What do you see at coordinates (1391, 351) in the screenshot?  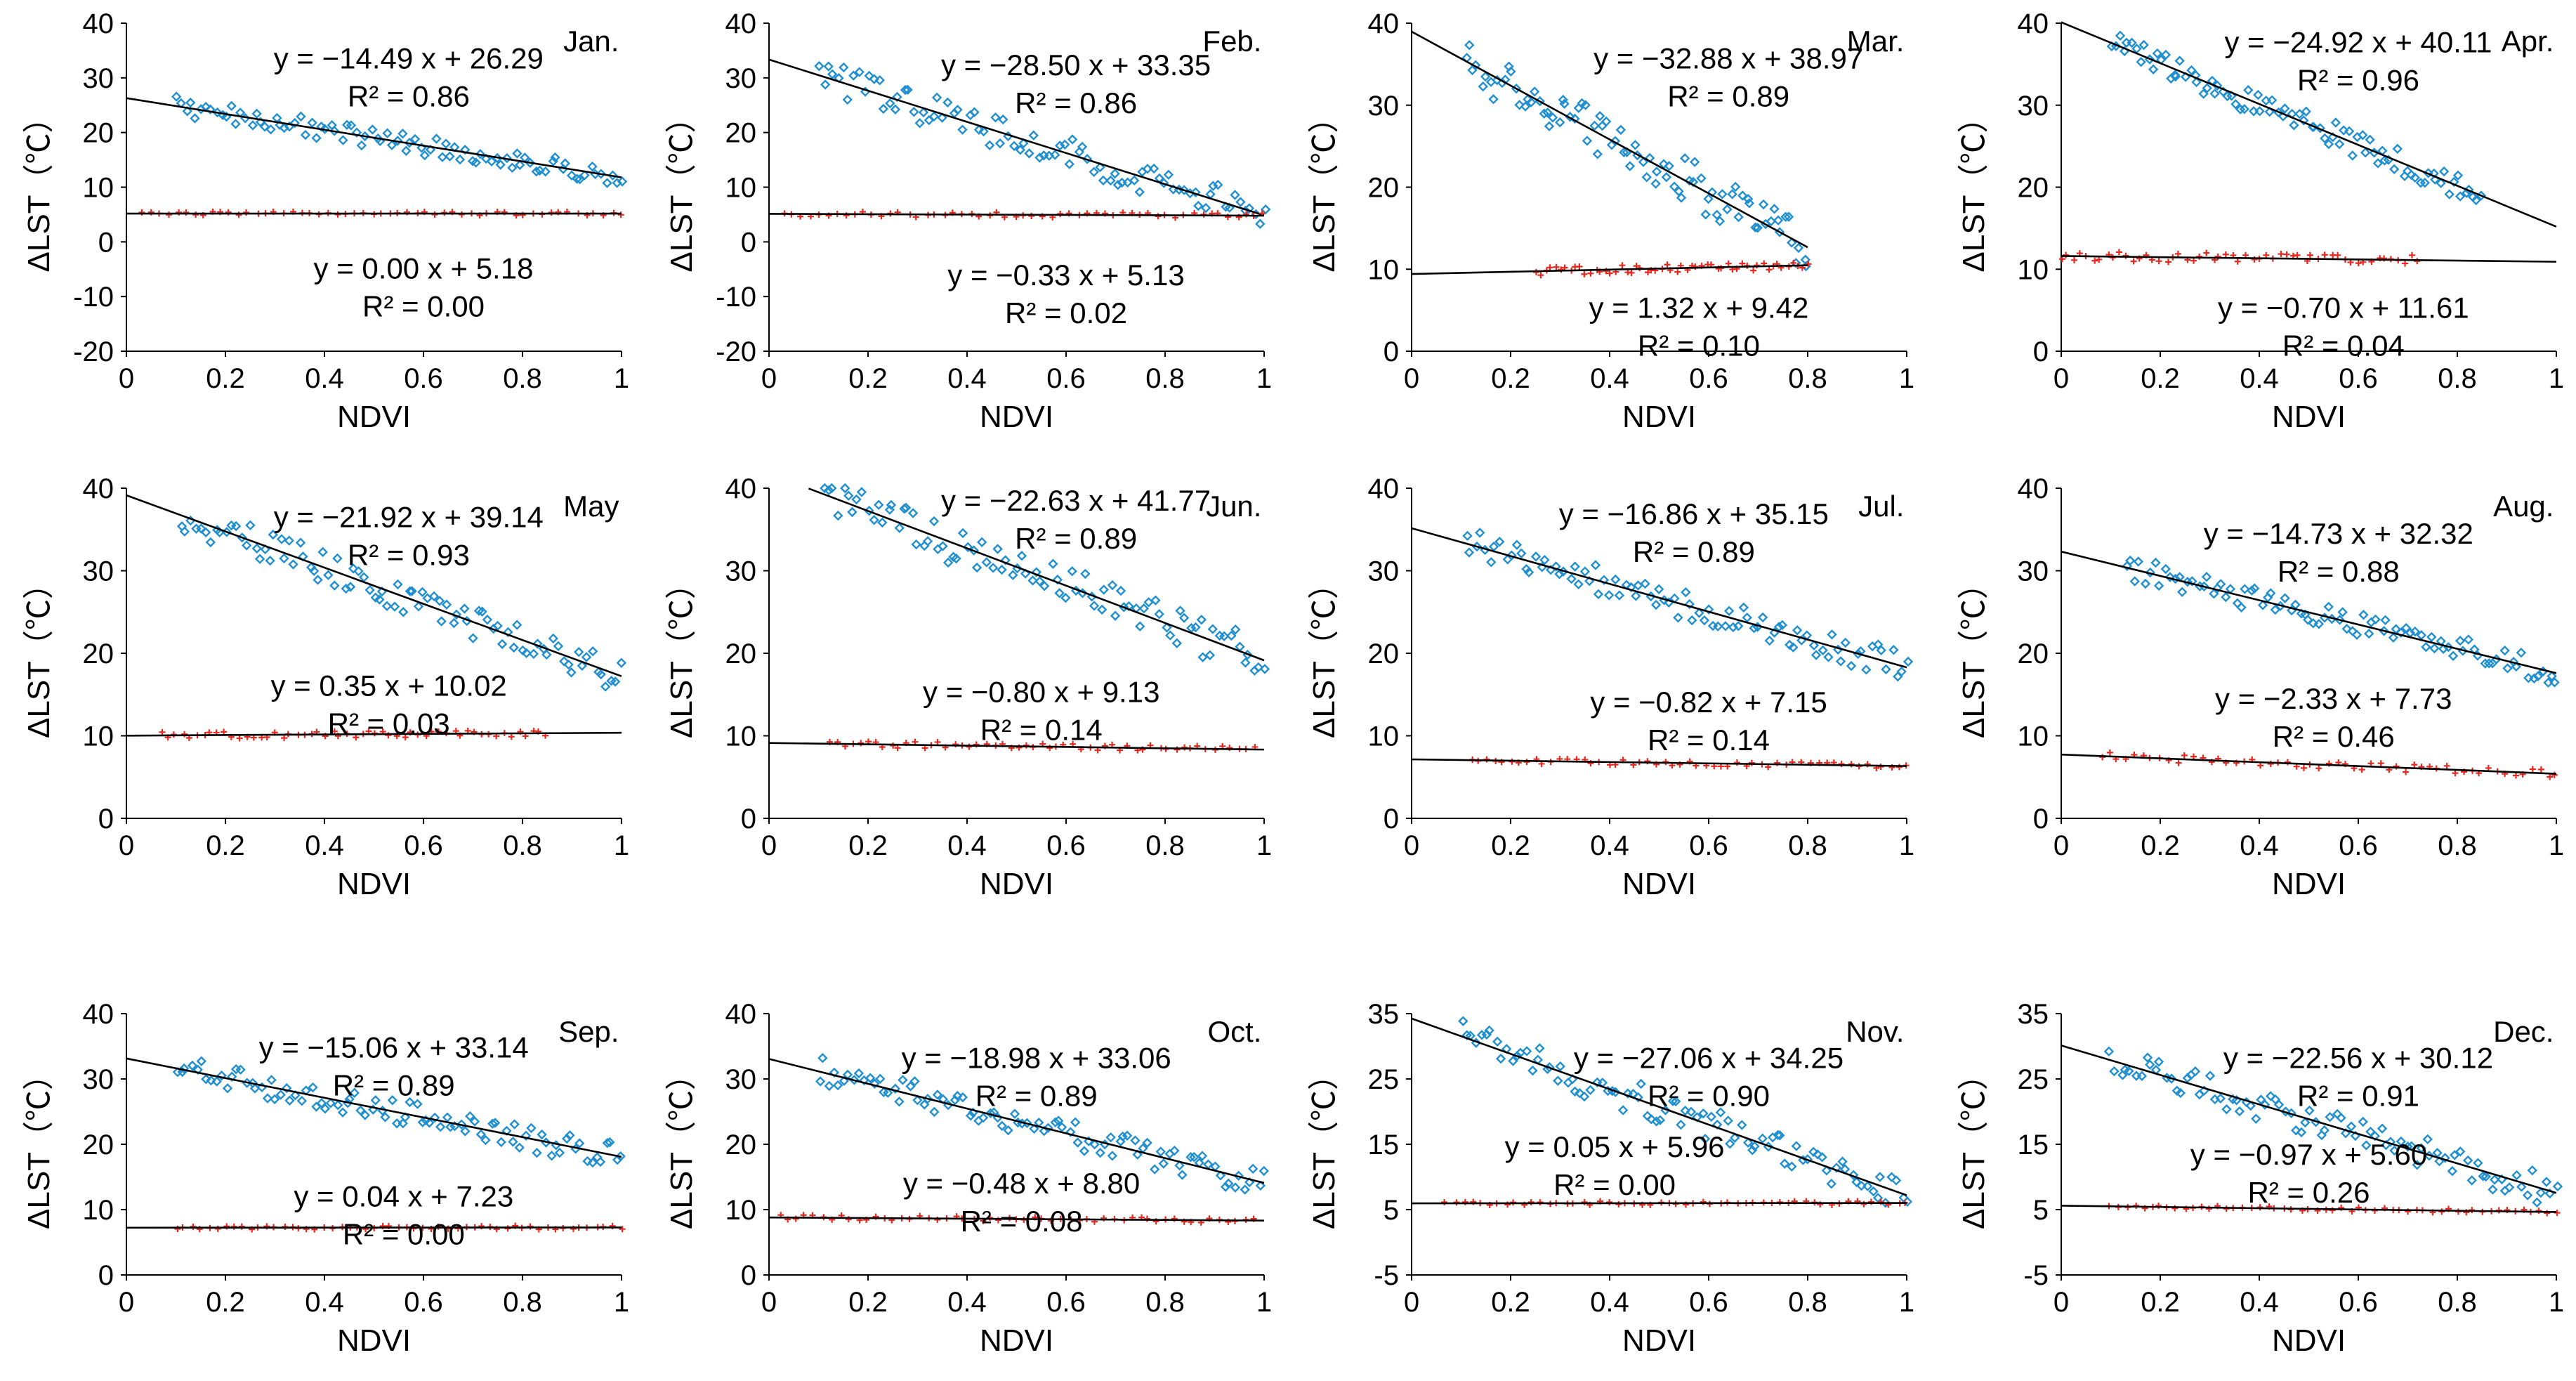 I see `y-tick-label: 0` at bounding box center [1391, 351].